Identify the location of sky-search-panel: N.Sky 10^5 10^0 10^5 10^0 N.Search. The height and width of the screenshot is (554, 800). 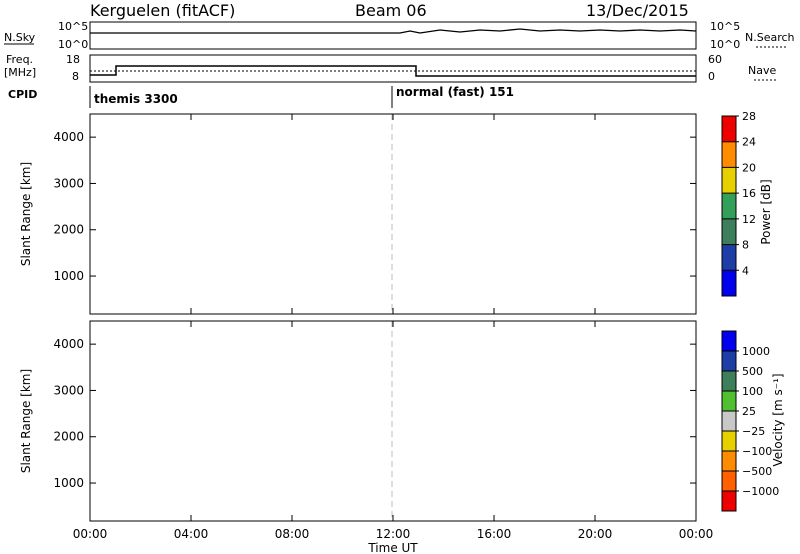
(399, 35).